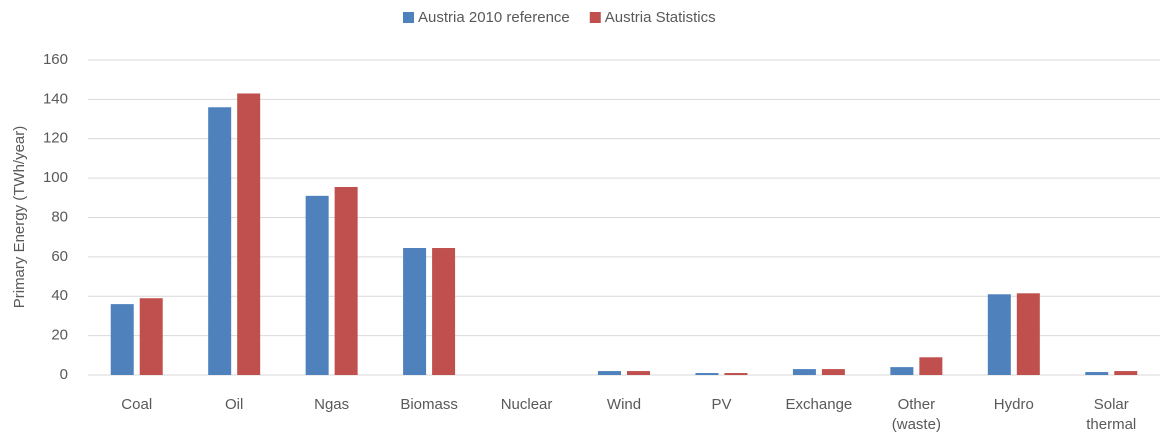  I want to click on x-tick-label: Exchange, so click(819, 404).